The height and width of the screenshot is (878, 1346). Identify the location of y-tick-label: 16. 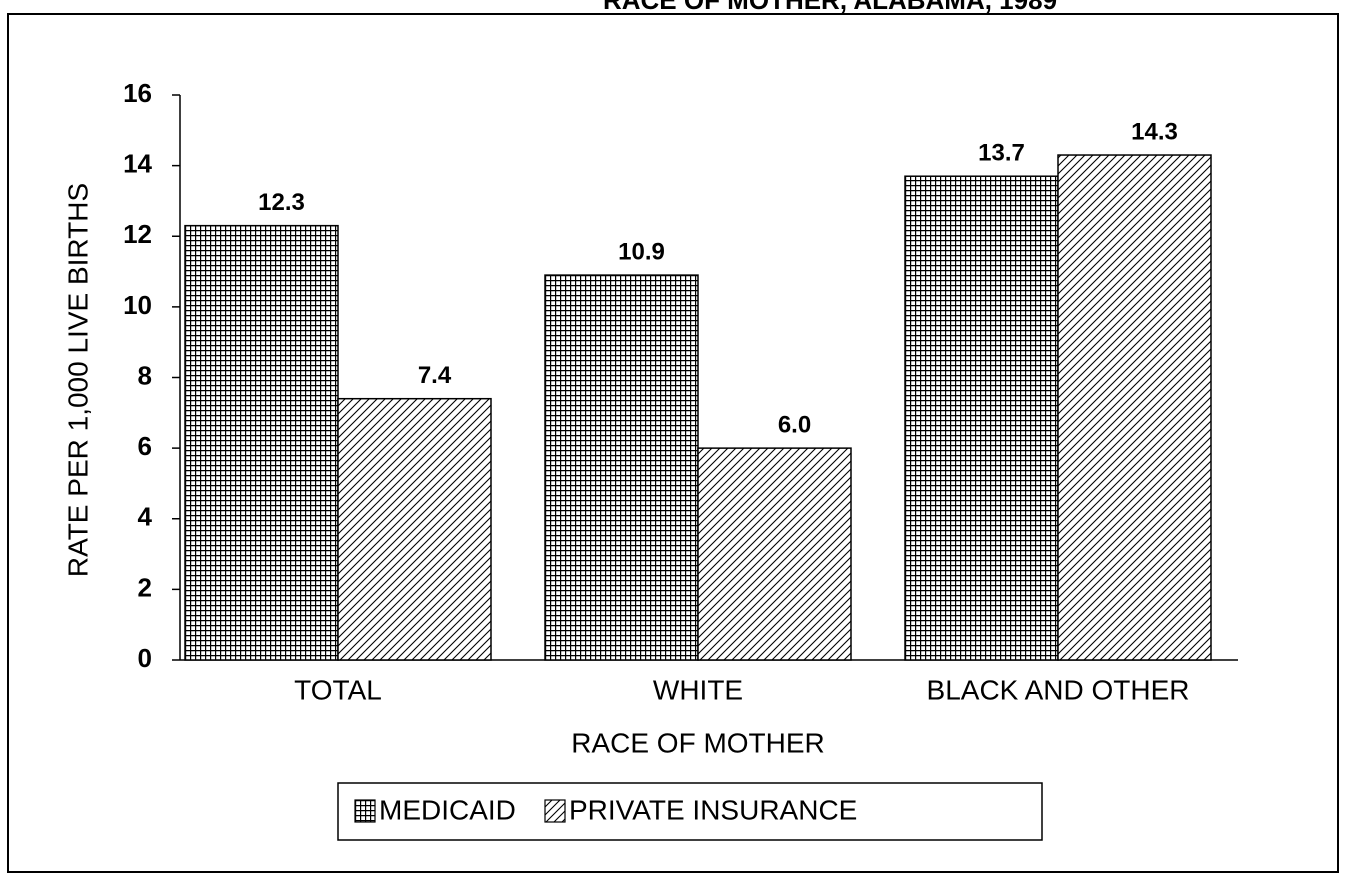
(137, 93).